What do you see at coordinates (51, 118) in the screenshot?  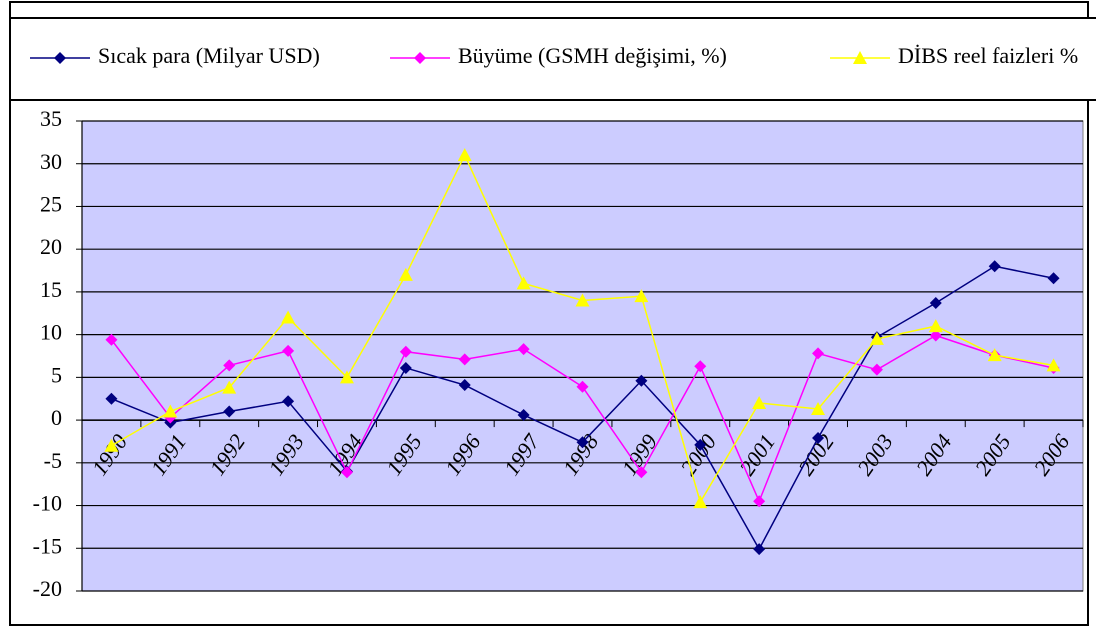 I see `y-tick-label: 35` at bounding box center [51, 118].